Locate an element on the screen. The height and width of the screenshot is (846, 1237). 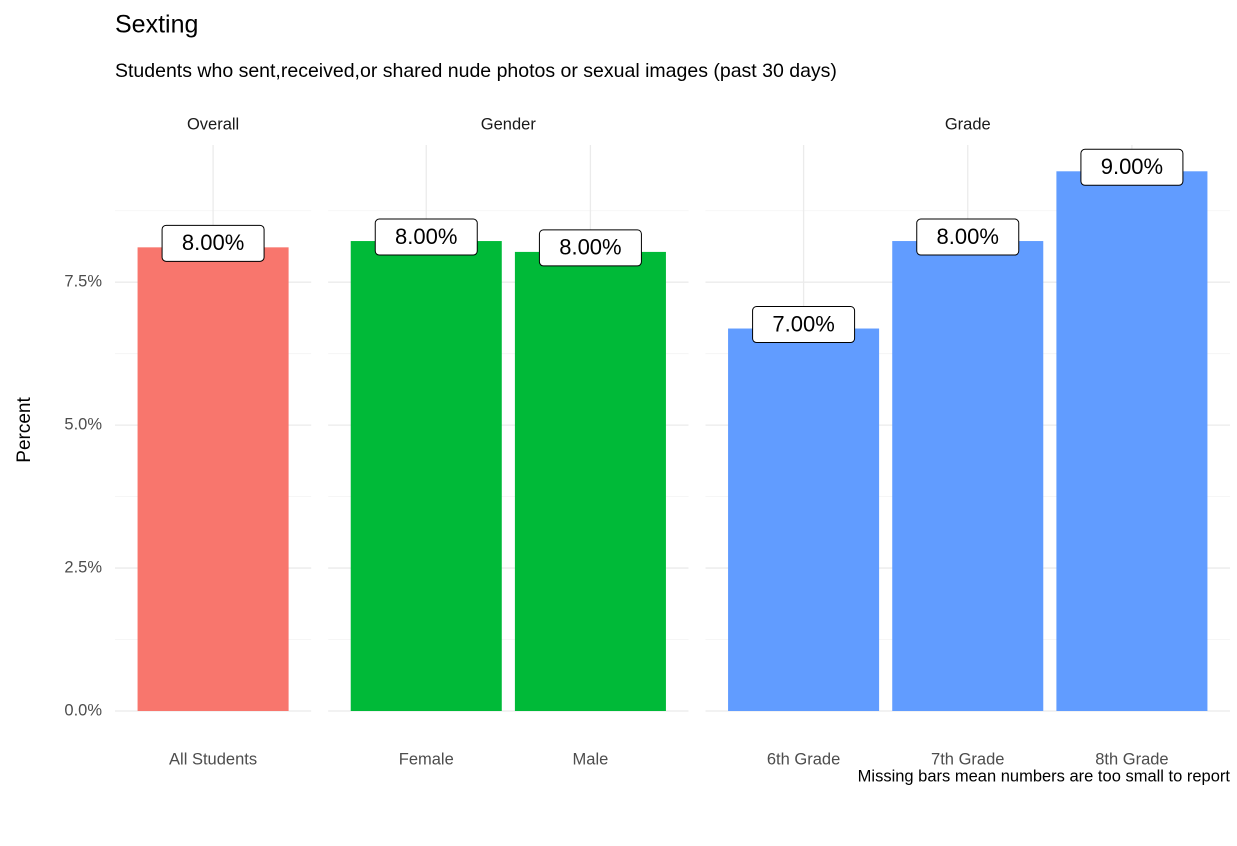
y-tick-label: 5.0% is located at coordinates (83, 425).